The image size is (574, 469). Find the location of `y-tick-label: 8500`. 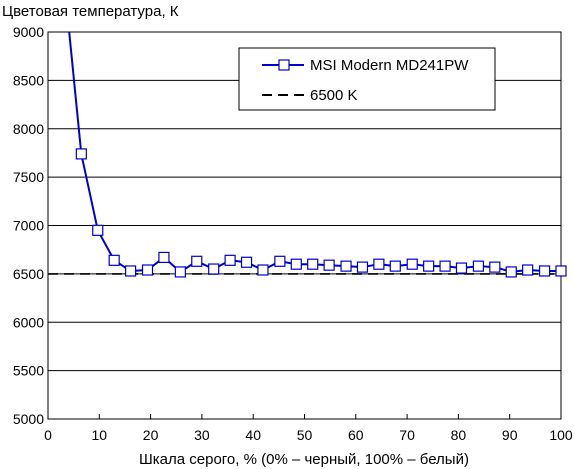

y-tick-label: 8500 is located at coordinates (28, 80).